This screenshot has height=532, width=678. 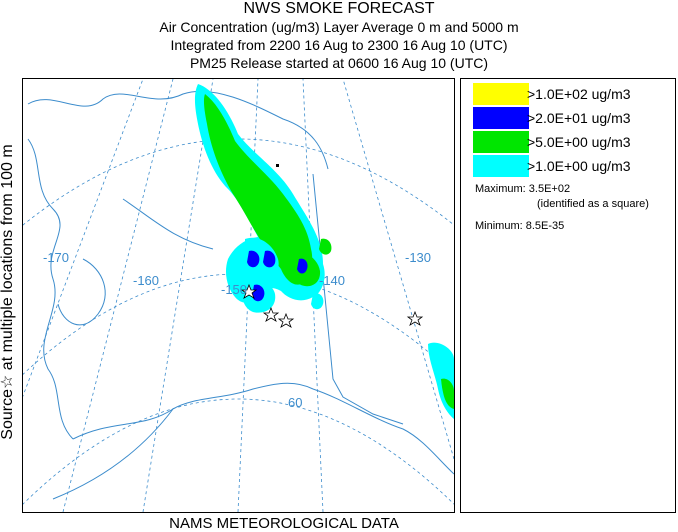 What do you see at coordinates (358, 299) in the screenshot?
I see `border-line` at bounding box center [358, 299].